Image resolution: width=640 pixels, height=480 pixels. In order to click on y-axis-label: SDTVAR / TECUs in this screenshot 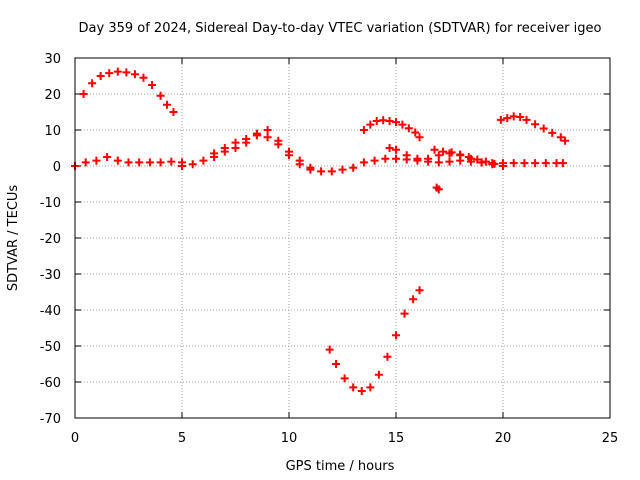, I will do `click(13, 238)`.